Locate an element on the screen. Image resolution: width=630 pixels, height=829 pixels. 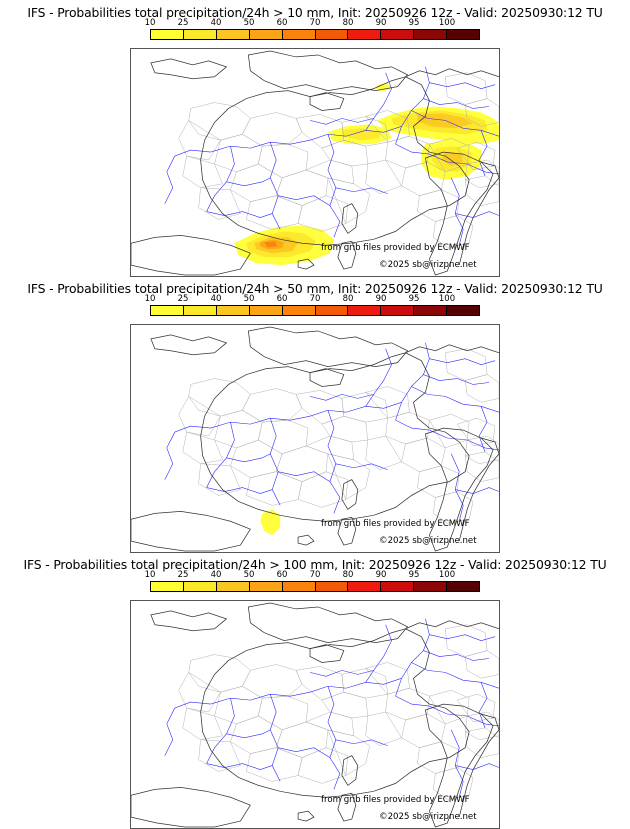
colorbar-100mm: 10 25 40 50 60 70 80 90 95 100 is located at coordinates (312, 581).